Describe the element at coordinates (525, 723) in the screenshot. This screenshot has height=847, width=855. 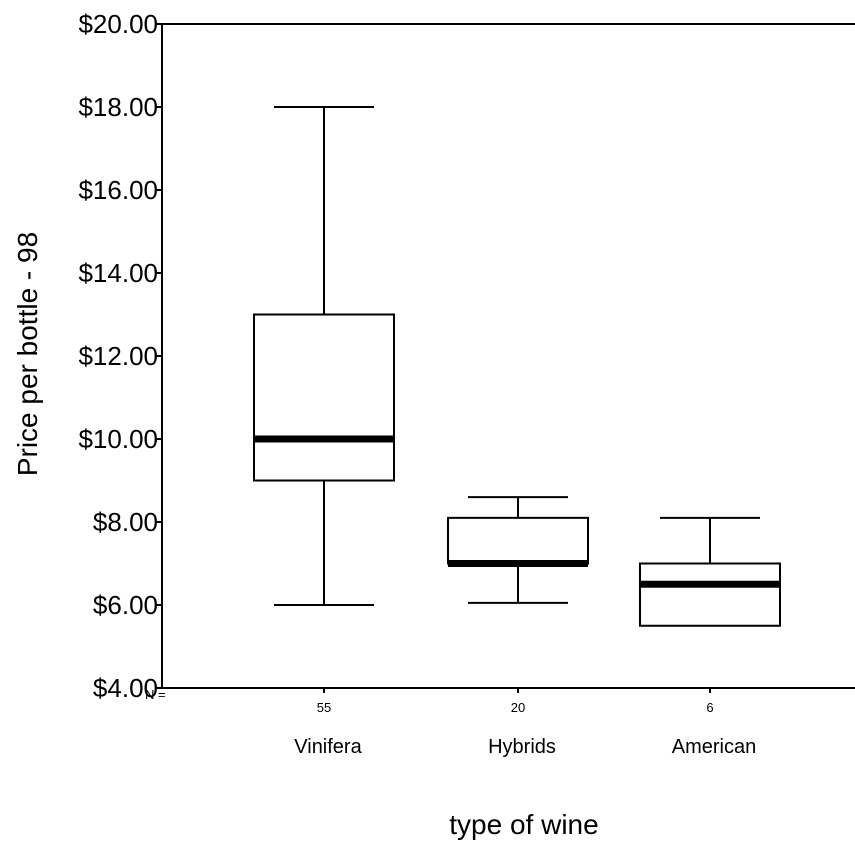
I see `category-labels-layer: 55 Vinifera 20 Hybrids 6 American` at that location.